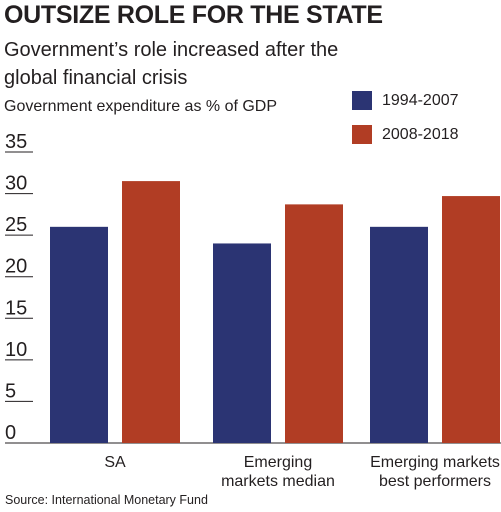 This screenshot has width=501, height=512. Describe the element at coordinates (106, 500) in the screenshot. I see `source-note: Source: International Monetary Fund` at that location.